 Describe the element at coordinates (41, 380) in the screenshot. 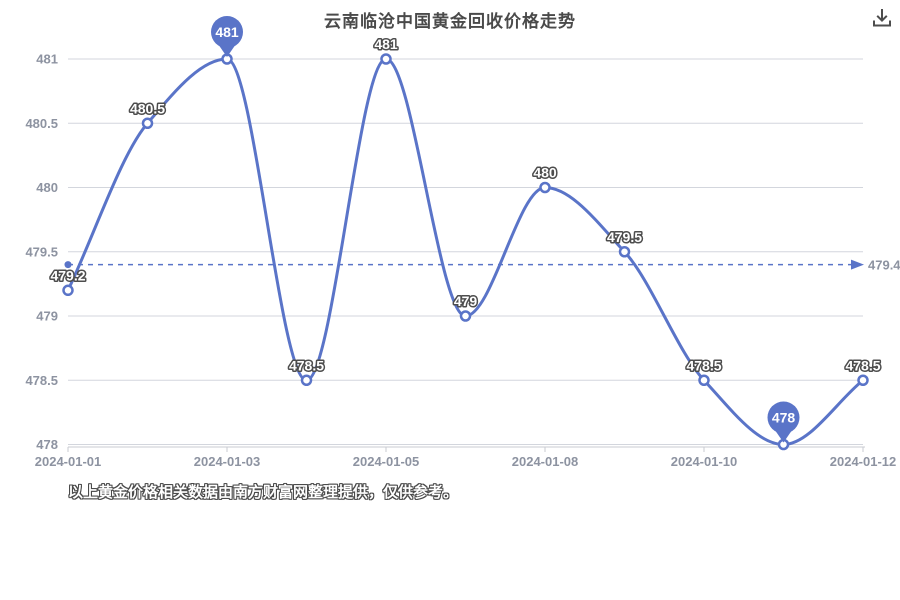

I see `y-tick-label: 478.5` at that location.